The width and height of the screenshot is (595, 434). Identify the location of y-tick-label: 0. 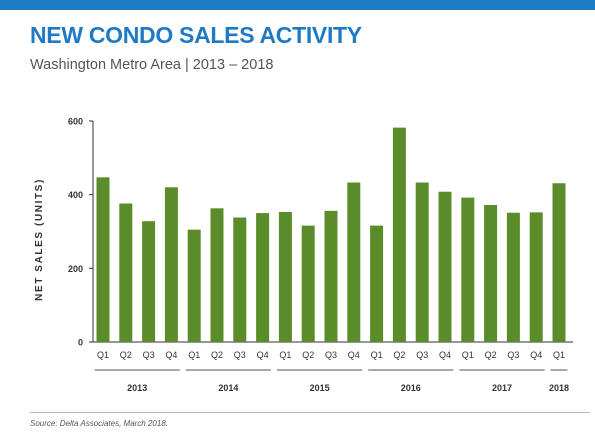
(80, 343).